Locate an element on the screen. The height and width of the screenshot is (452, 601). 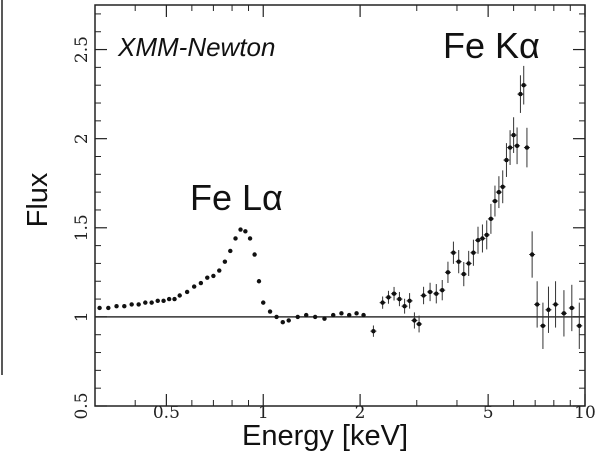
y-tick-label: 0.5 is located at coordinates (82, 405).